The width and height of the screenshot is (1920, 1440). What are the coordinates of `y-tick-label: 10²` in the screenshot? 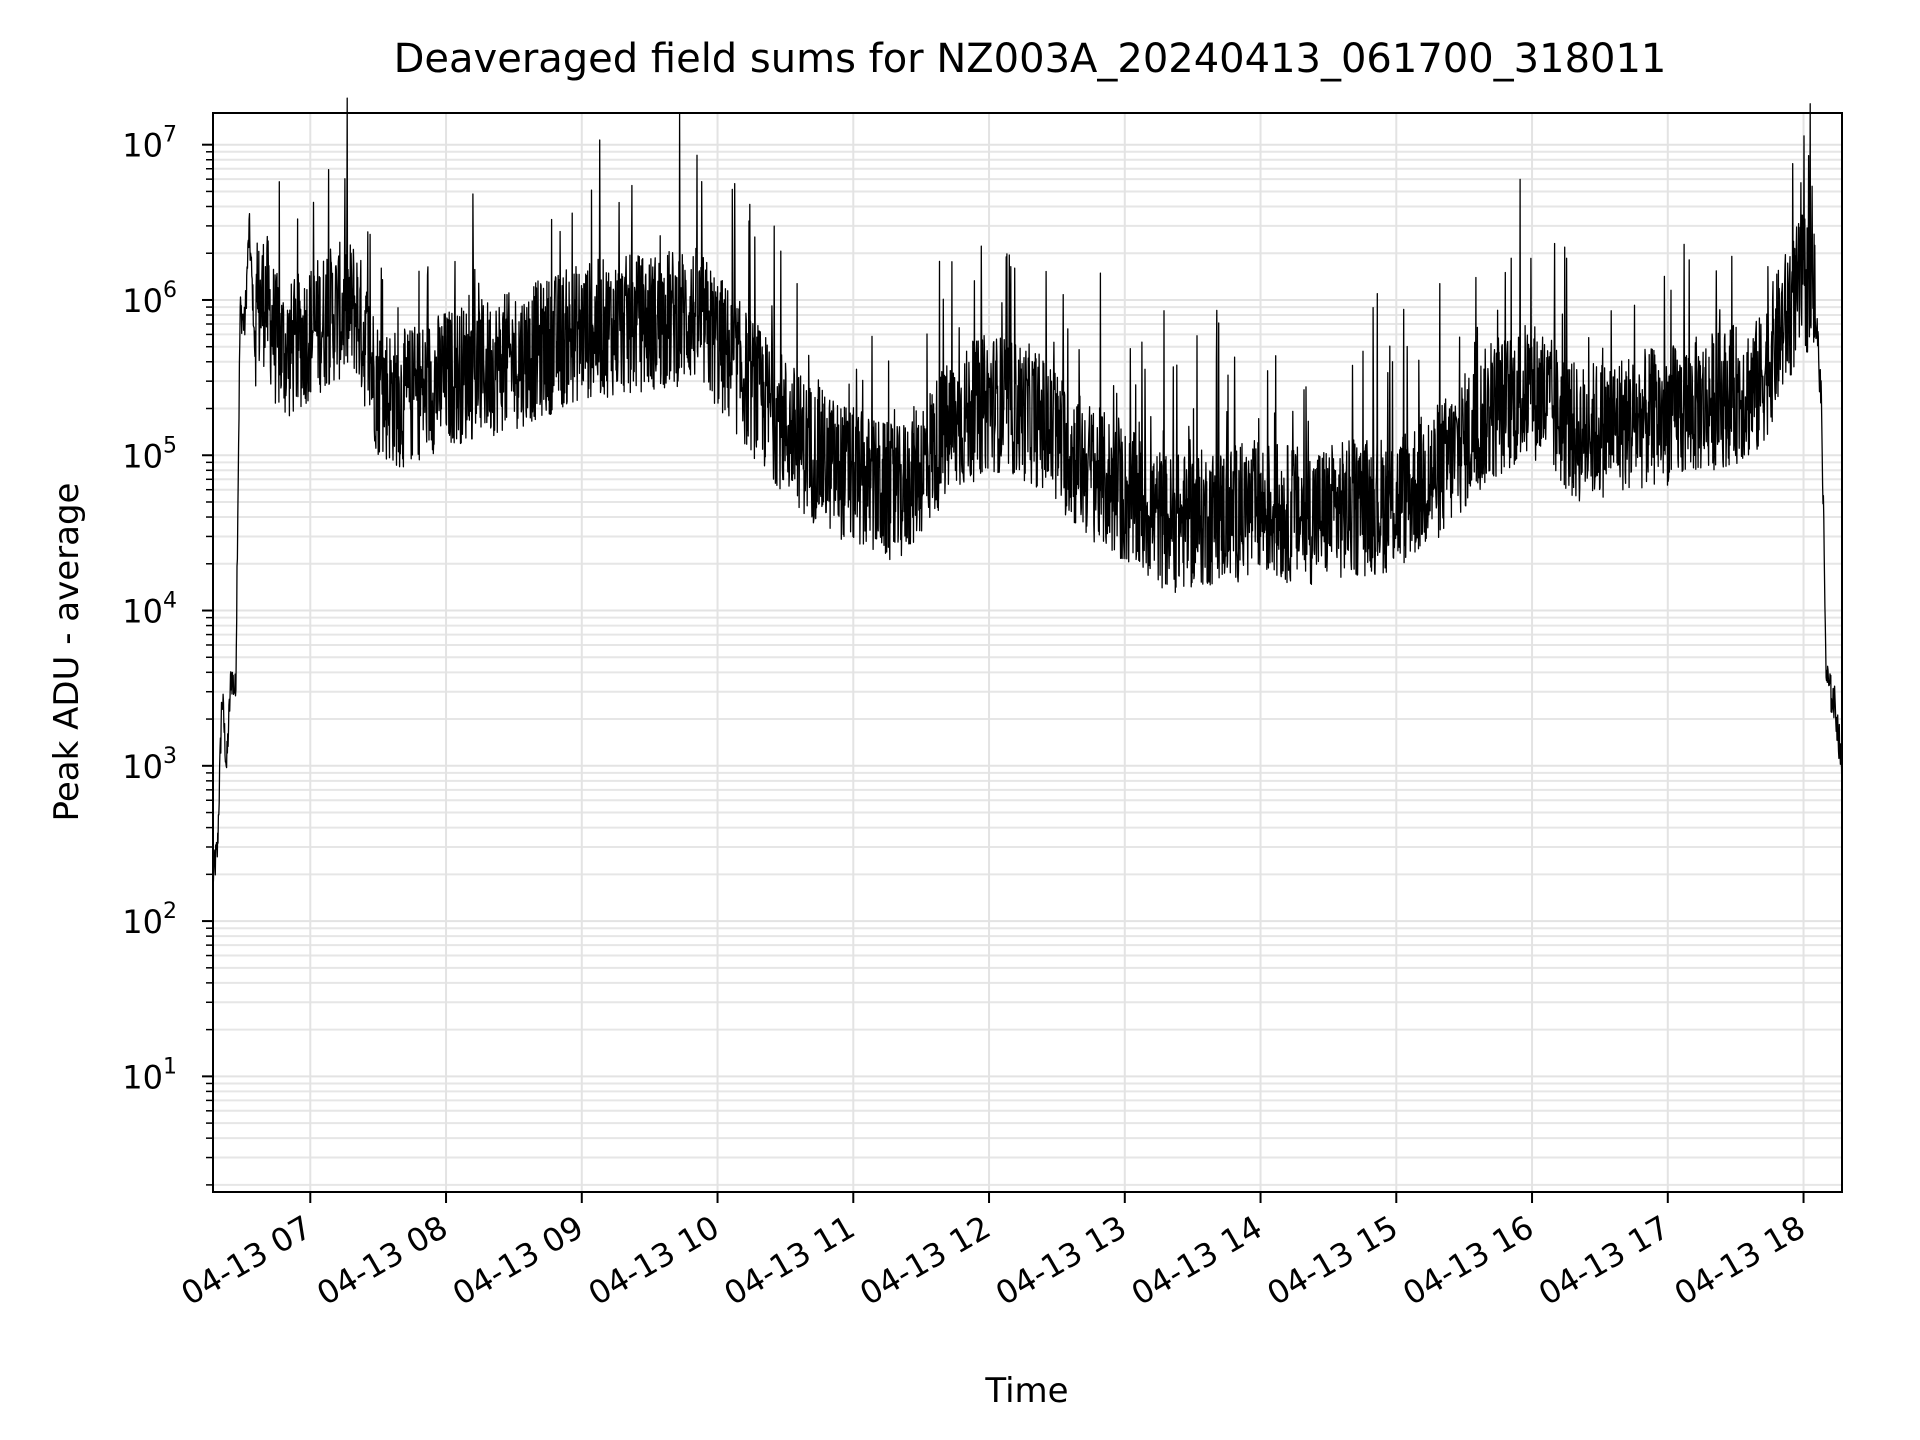 It's located at (149, 920).